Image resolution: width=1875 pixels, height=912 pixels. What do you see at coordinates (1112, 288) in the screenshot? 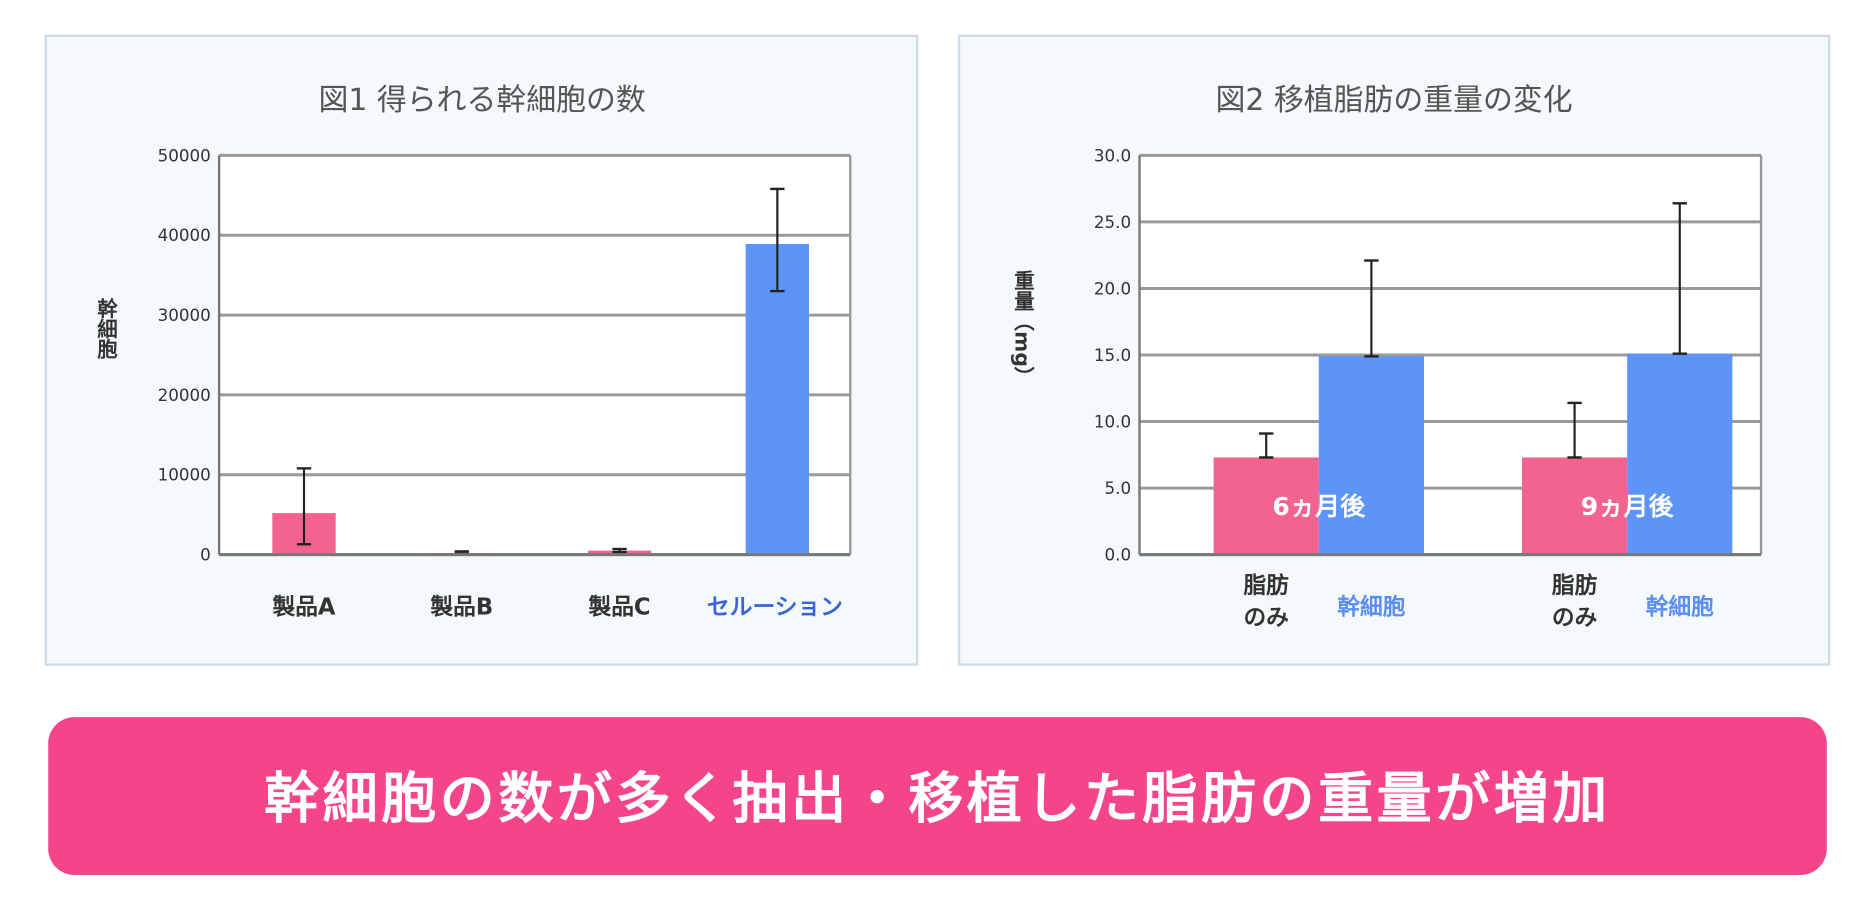
I see `chart2-ytick-label: 20.0` at bounding box center [1112, 288].